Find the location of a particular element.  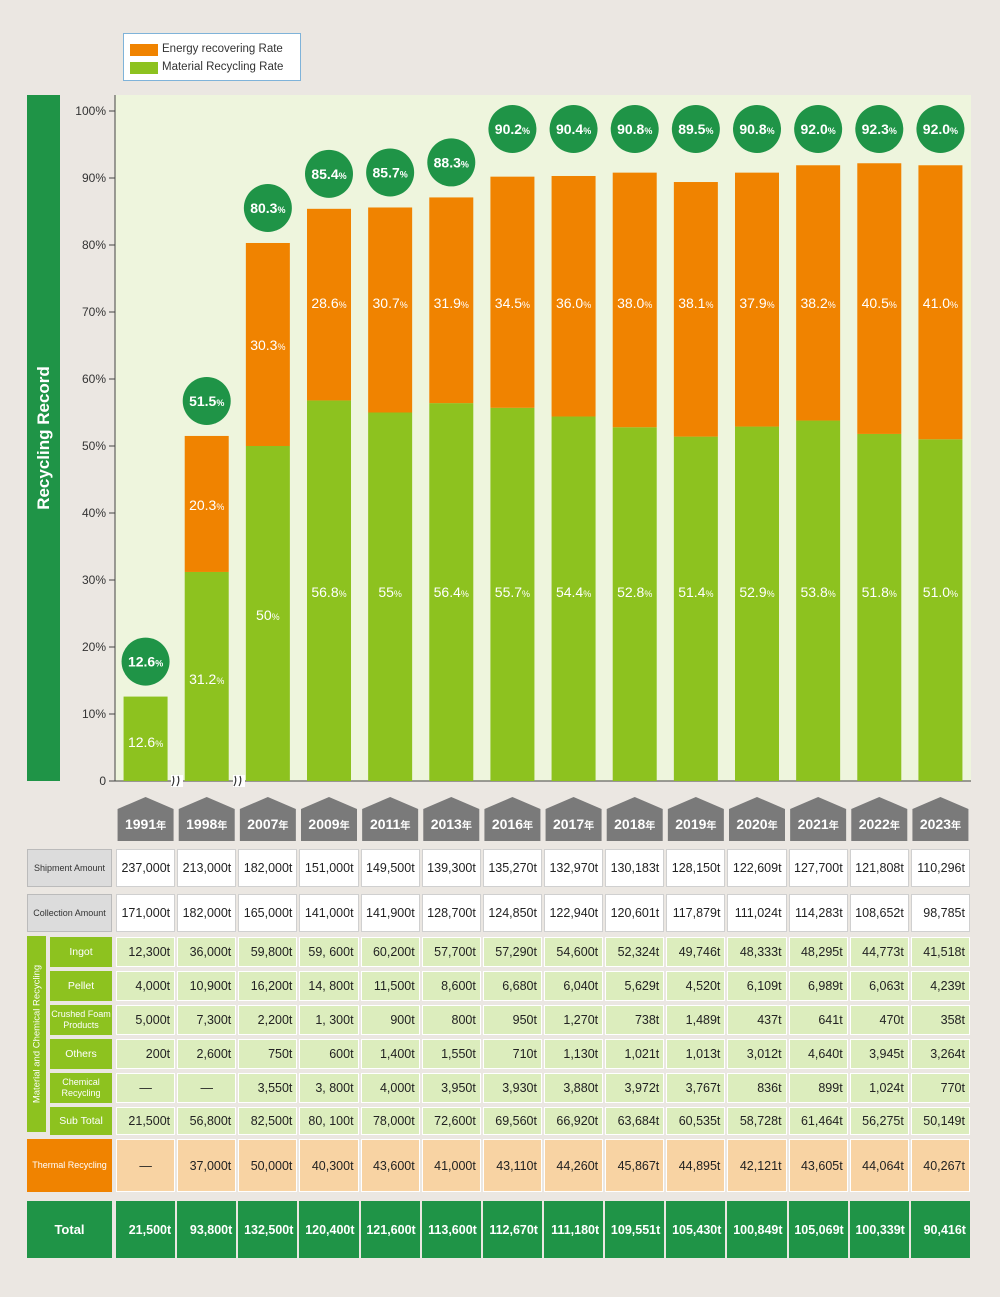

label-energy: 31.9% is located at coordinates (451, 303).